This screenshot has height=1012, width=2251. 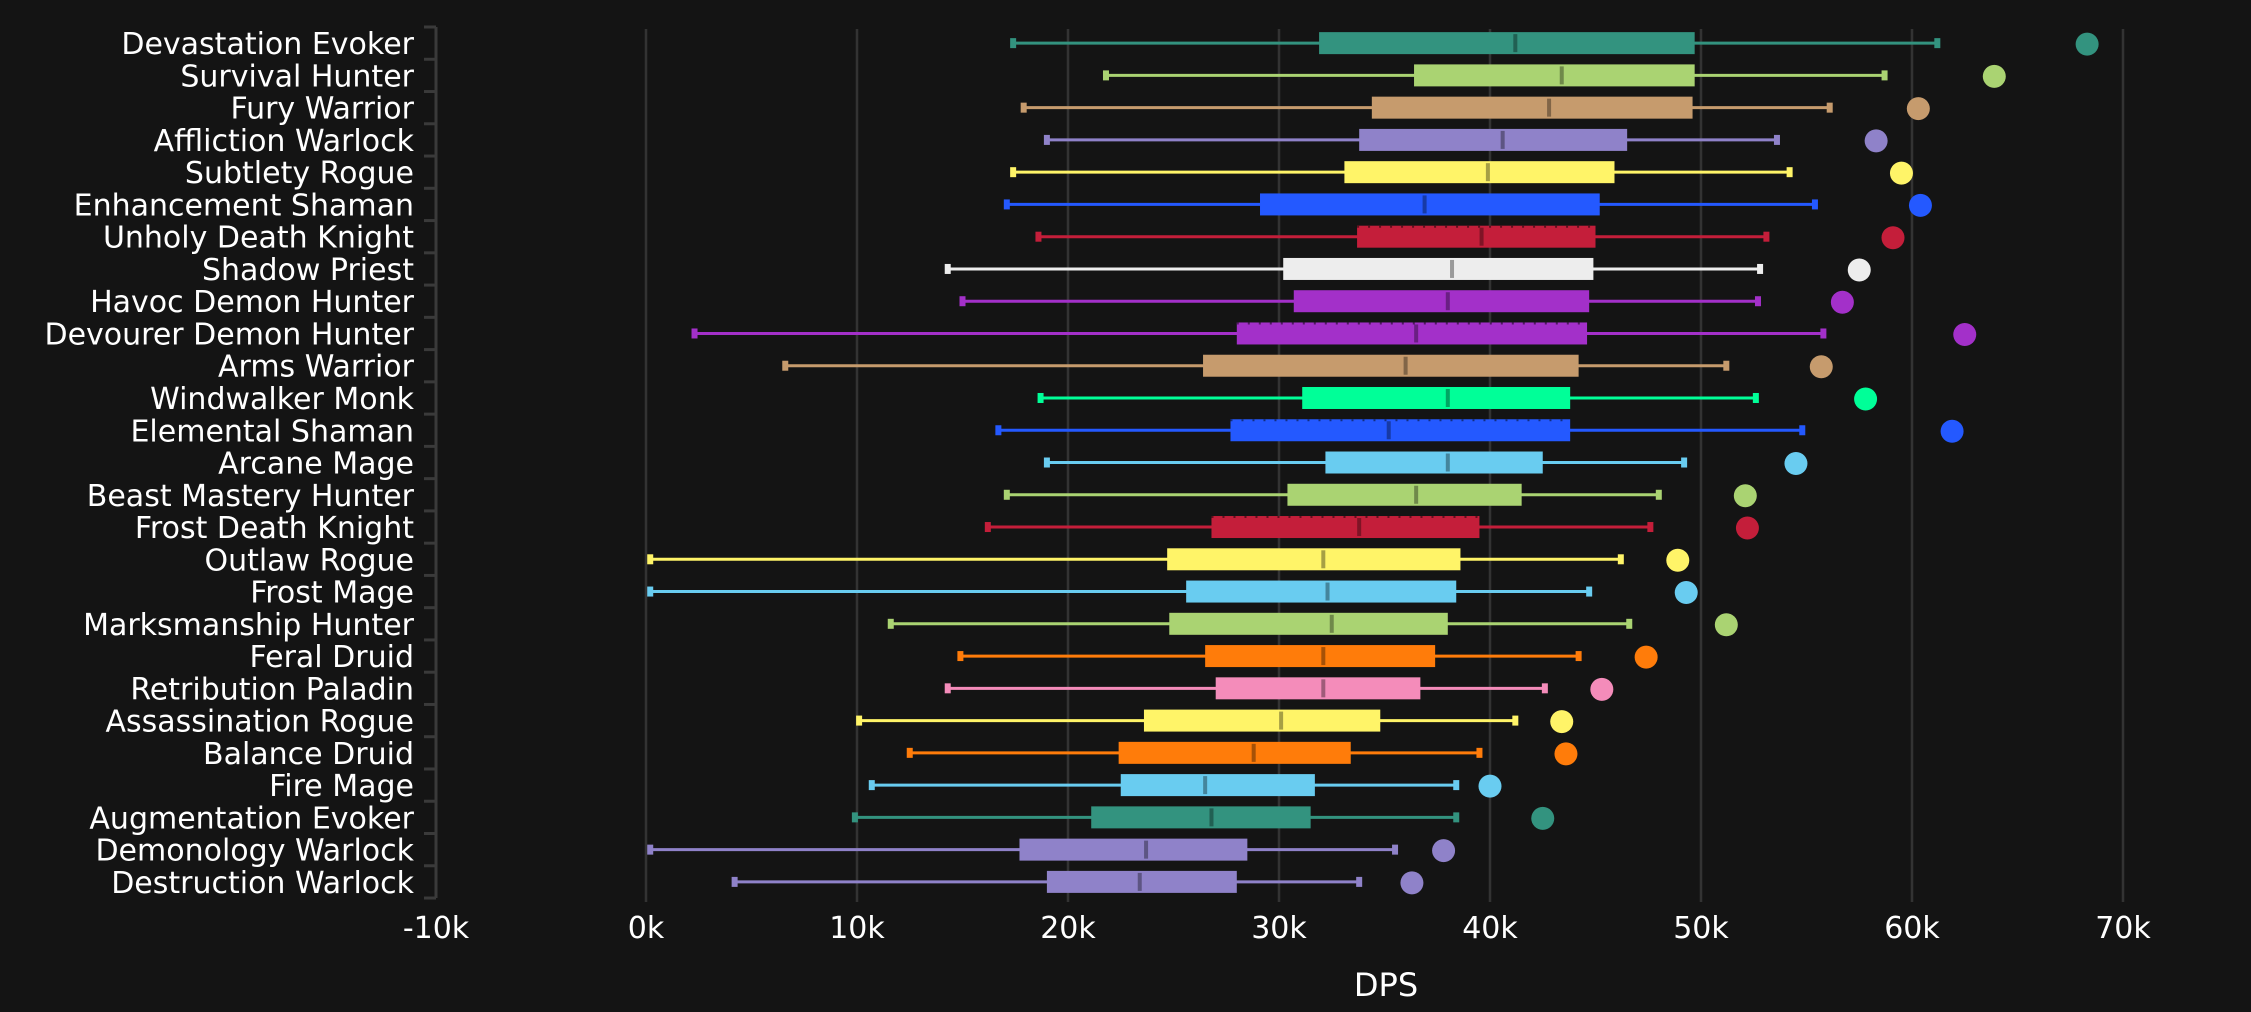 What do you see at coordinates (322, 109) in the screenshot?
I see `category-label: Fury Warrior` at bounding box center [322, 109].